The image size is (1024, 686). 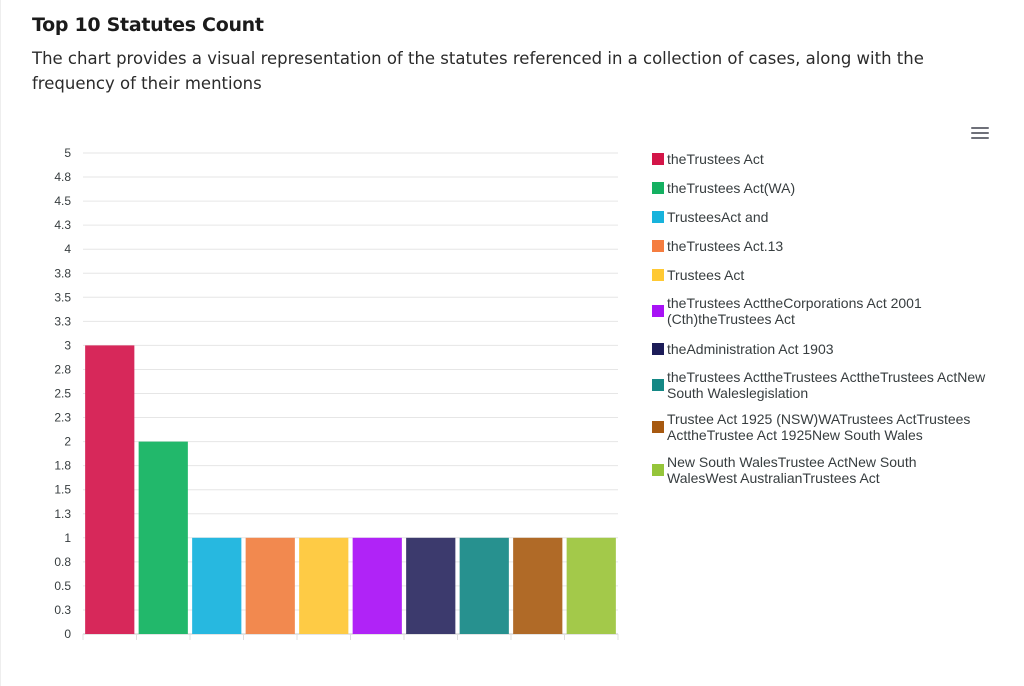 What do you see at coordinates (62, 466) in the screenshot?
I see `y-tick-label: 1.8` at bounding box center [62, 466].